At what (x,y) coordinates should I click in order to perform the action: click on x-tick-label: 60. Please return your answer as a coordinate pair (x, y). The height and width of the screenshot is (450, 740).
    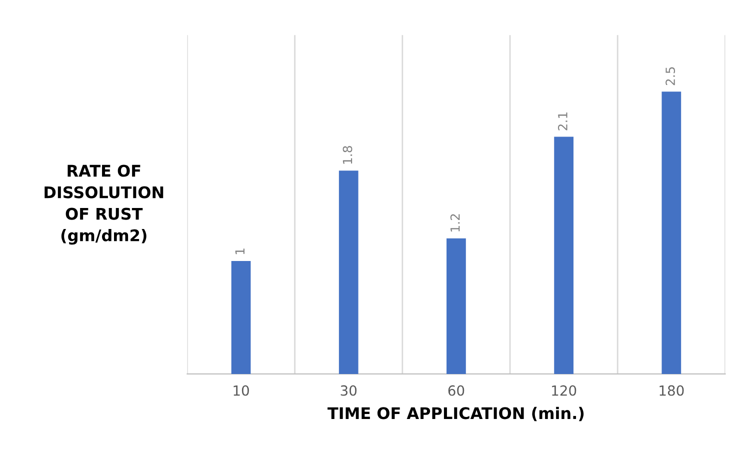
    Looking at the image, I should click on (456, 390).